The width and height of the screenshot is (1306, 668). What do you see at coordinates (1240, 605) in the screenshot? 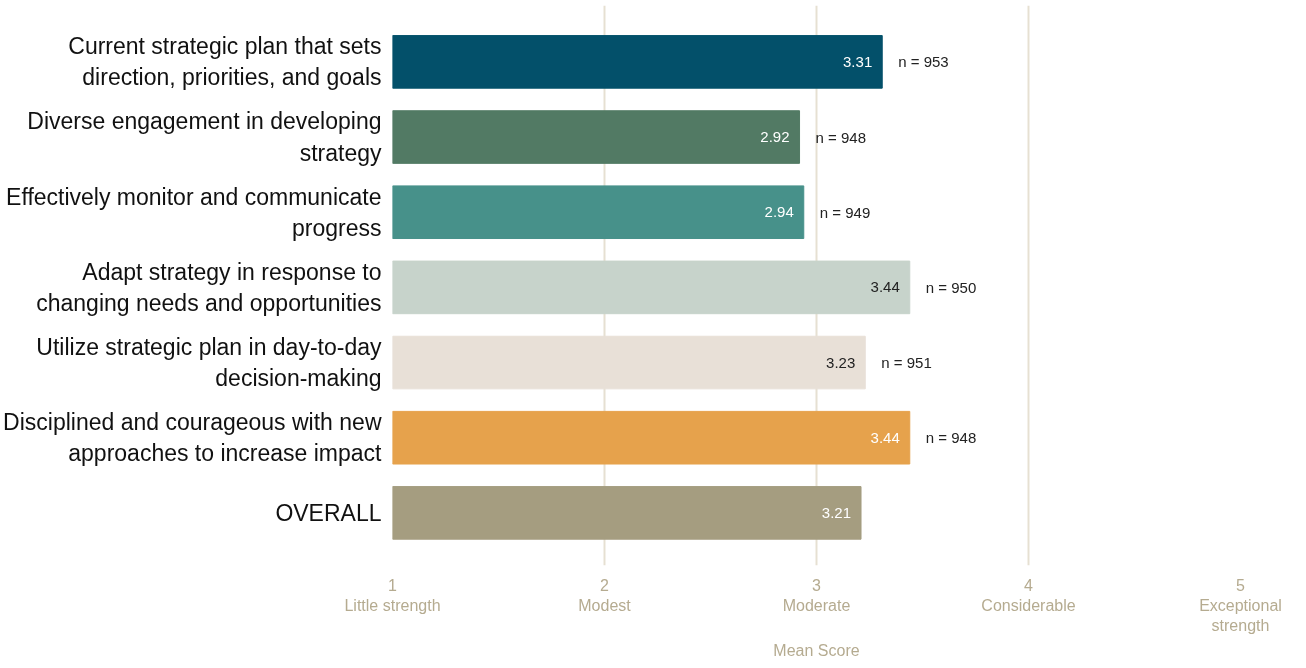
I see `x-tick-label: 5 Exceptional strength` at bounding box center [1240, 605].